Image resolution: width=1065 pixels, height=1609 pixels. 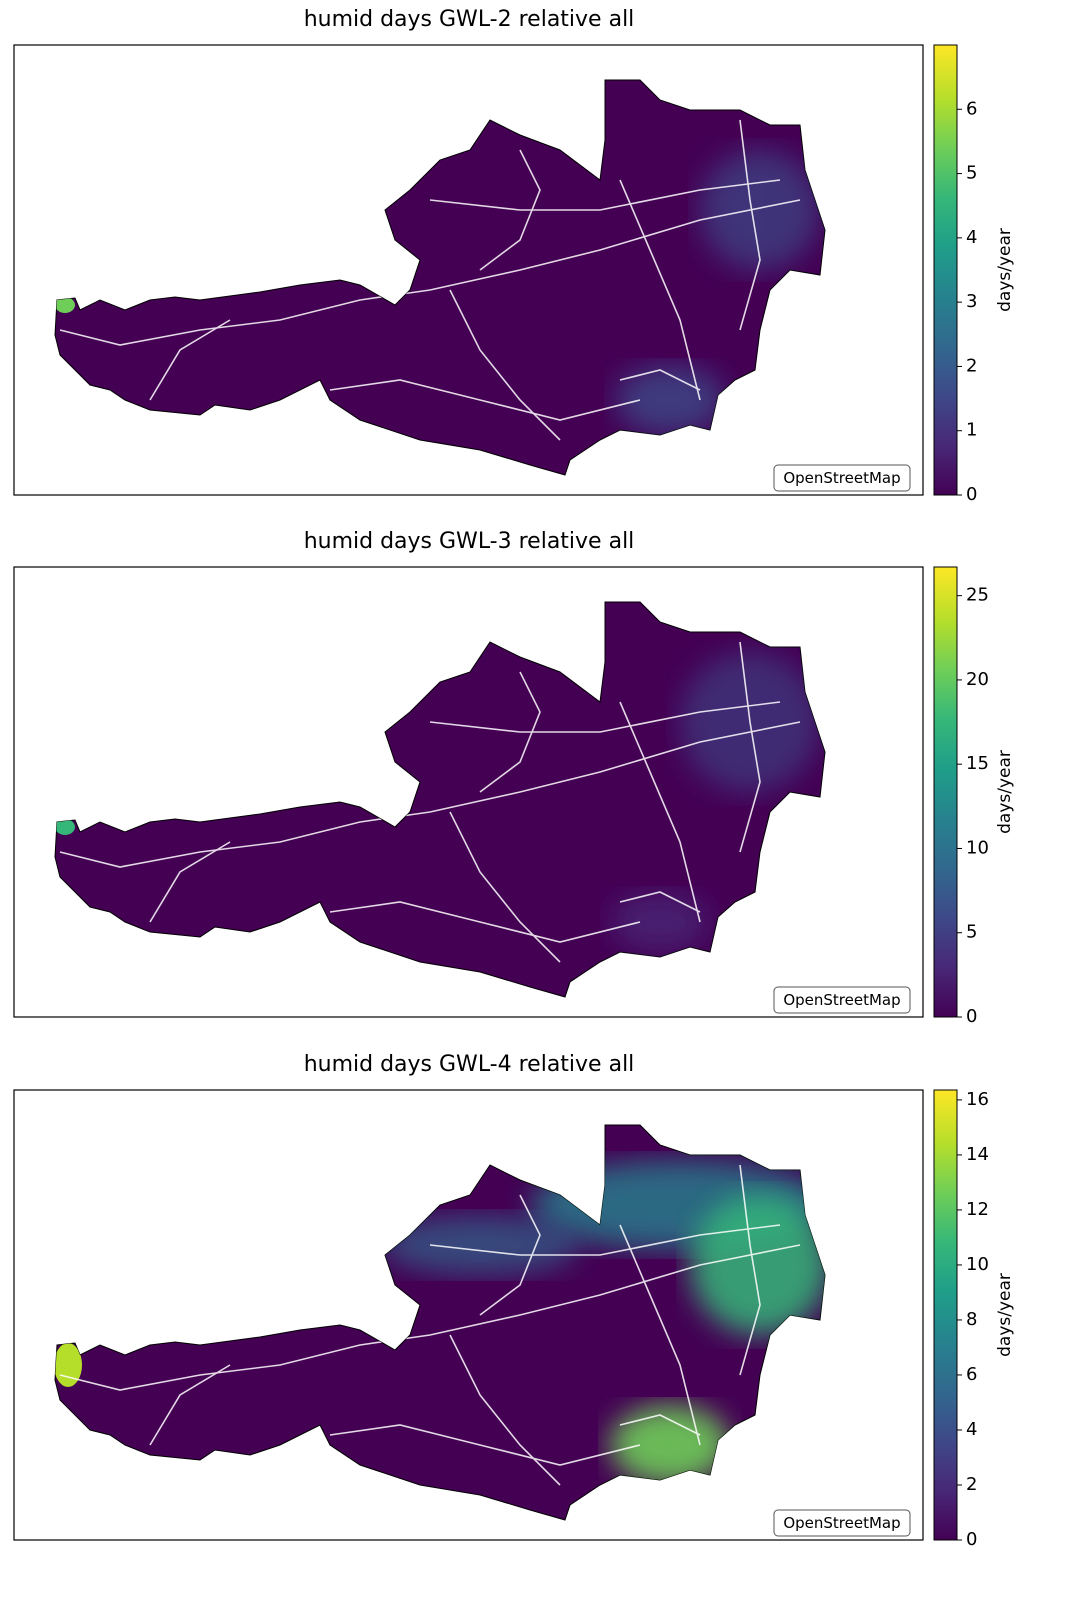 What do you see at coordinates (971, 301) in the screenshot?
I see `colorbar-tick-label: 3` at bounding box center [971, 301].